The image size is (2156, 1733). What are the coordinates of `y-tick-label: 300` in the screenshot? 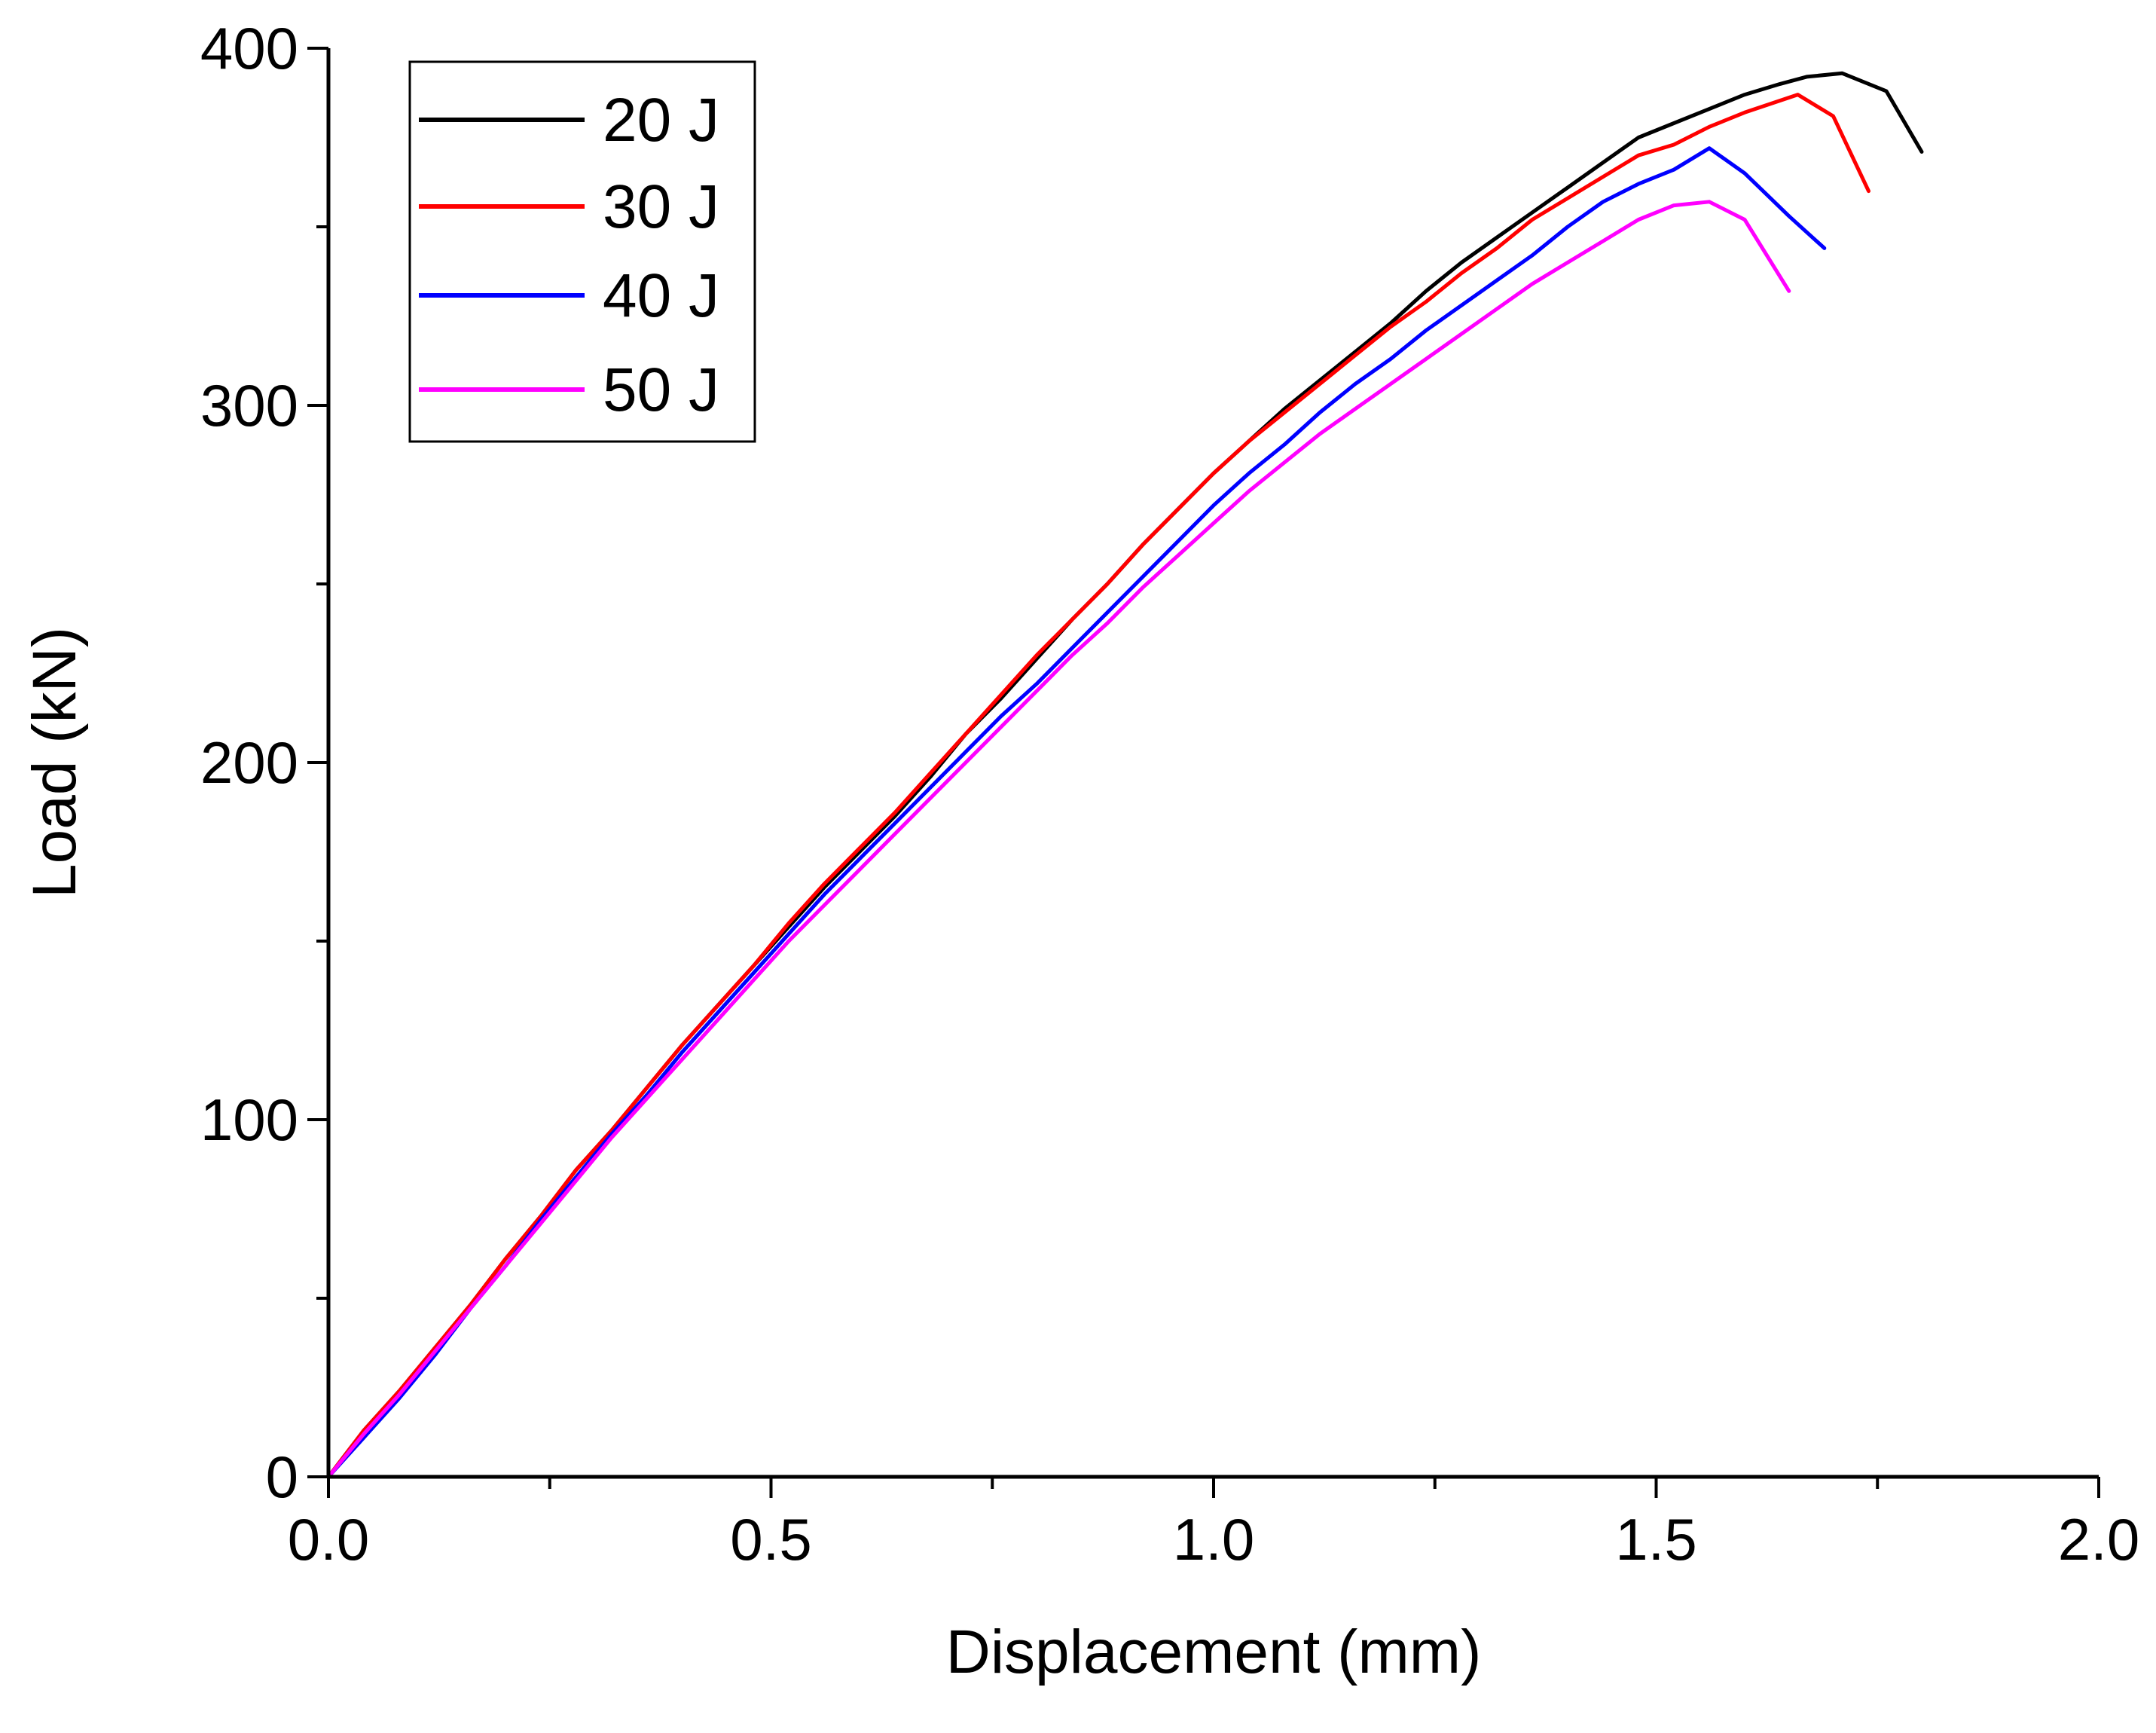 It's located at (249, 405).